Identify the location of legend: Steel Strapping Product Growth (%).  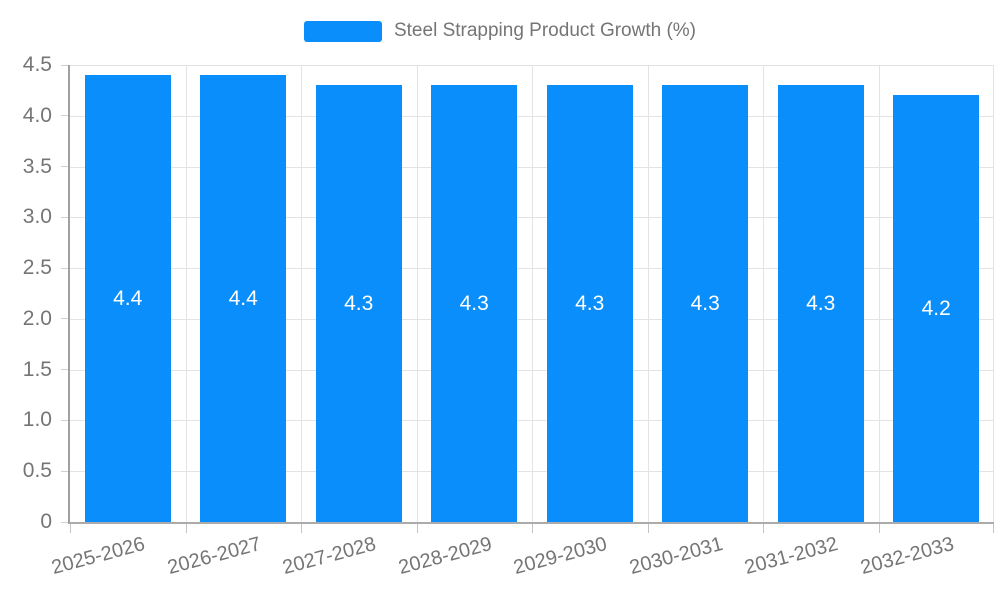
(500, 31).